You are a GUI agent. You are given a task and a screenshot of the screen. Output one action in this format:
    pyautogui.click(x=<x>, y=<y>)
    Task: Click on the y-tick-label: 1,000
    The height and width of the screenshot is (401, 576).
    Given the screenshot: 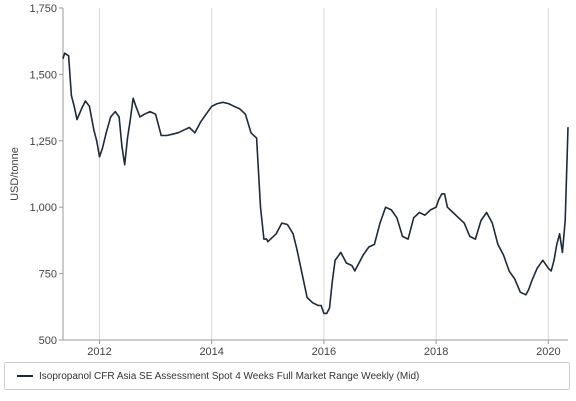 What is the action you would take?
    pyautogui.click(x=43, y=208)
    